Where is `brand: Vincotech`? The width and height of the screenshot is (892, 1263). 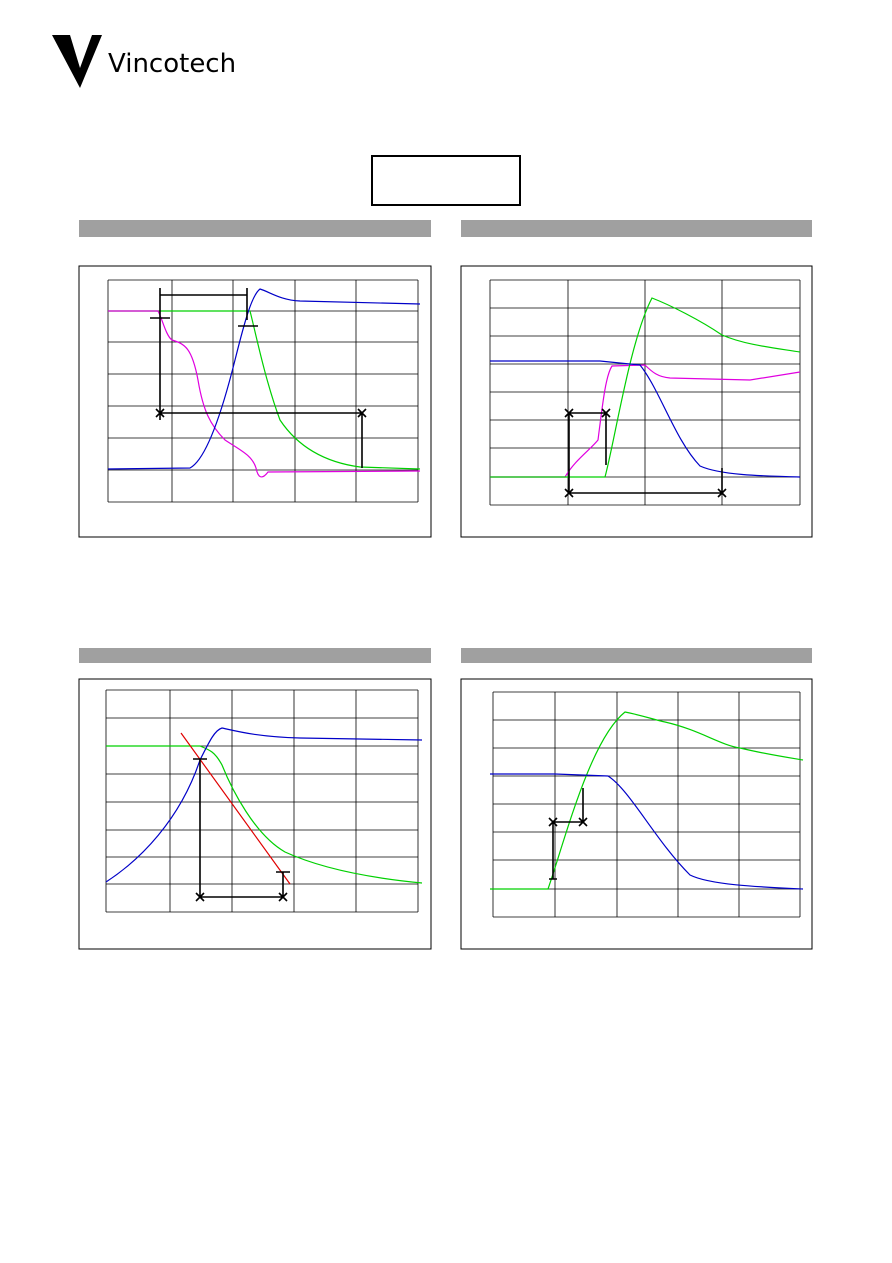 brand: Vincotech is located at coordinates (172, 64).